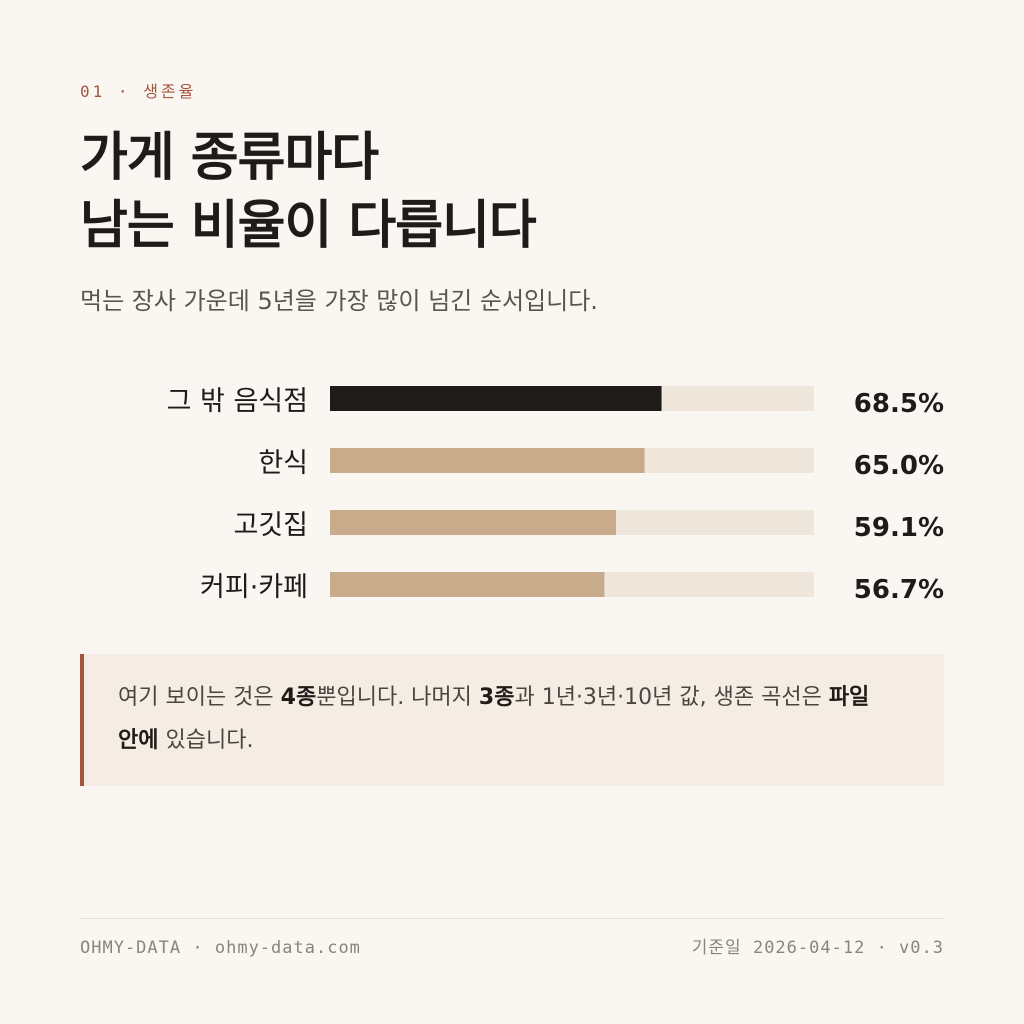  I want to click on footer-source: OHMY-DATA · ohmy-data.com, so click(220, 948).